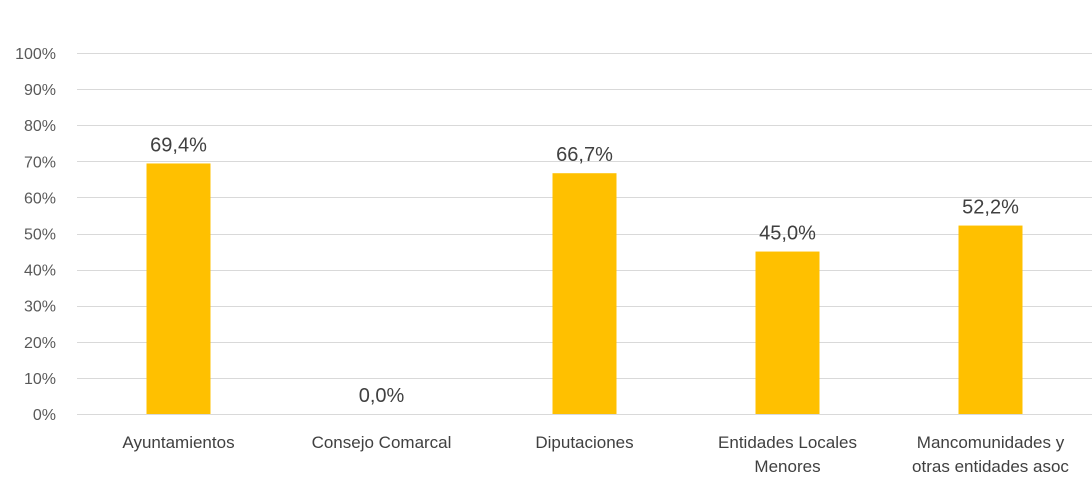 Image resolution: width=1092 pixels, height=478 pixels. What do you see at coordinates (40, 271) in the screenshot?
I see `y-tick-label: 40%` at bounding box center [40, 271].